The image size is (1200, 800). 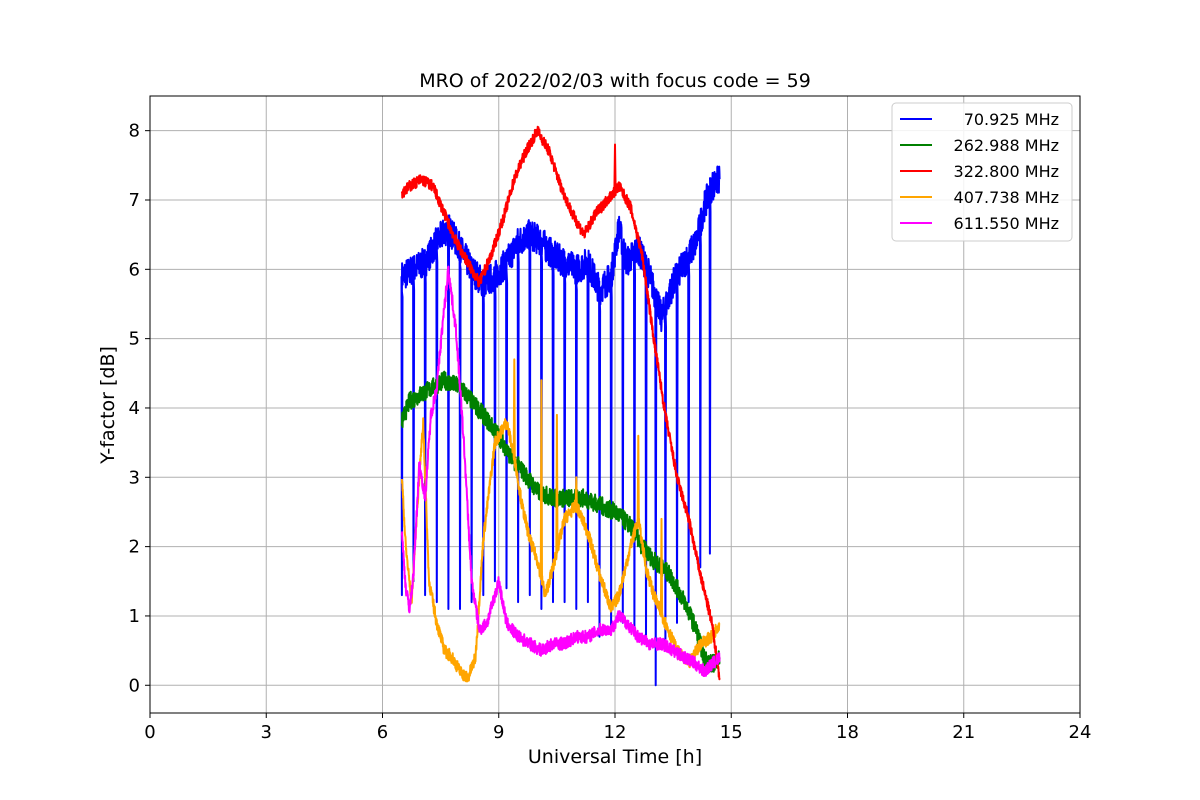 I want to click on x-tick-label: 9, so click(x=498, y=732).